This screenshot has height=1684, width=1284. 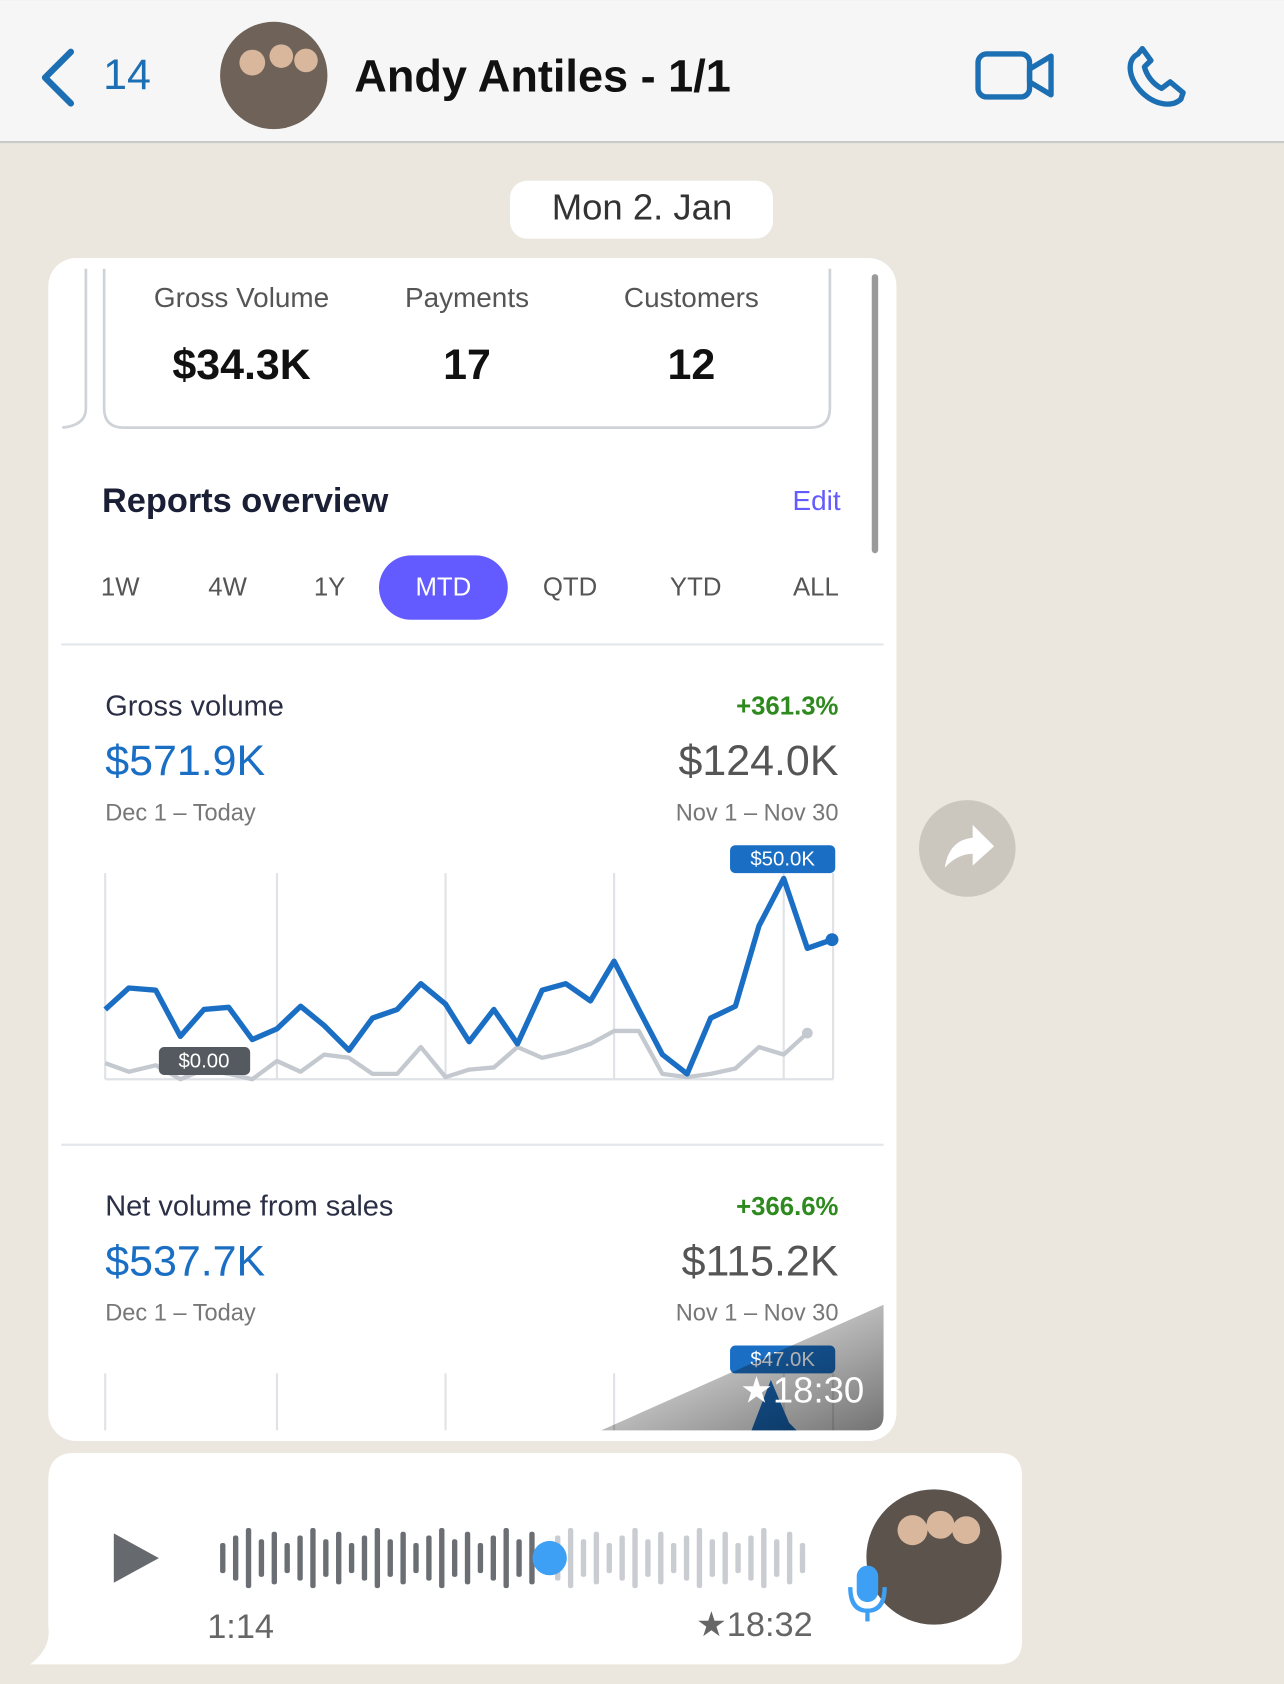 What do you see at coordinates (742, 1367) in the screenshot?
I see `time-gradient` at bounding box center [742, 1367].